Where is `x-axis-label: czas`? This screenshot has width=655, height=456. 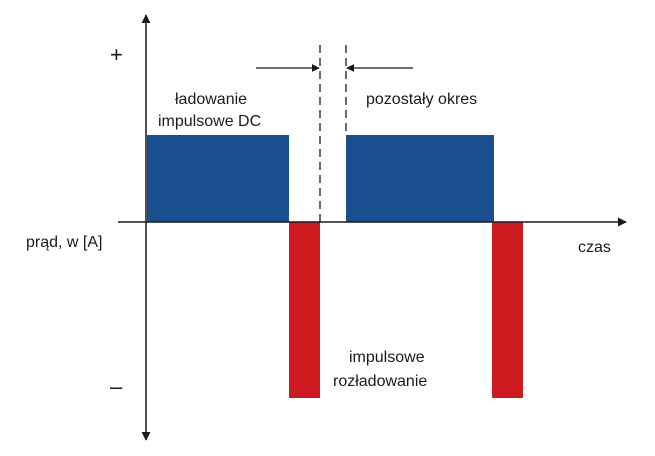
x-axis-label: czas is located at coordinates (594, 247).